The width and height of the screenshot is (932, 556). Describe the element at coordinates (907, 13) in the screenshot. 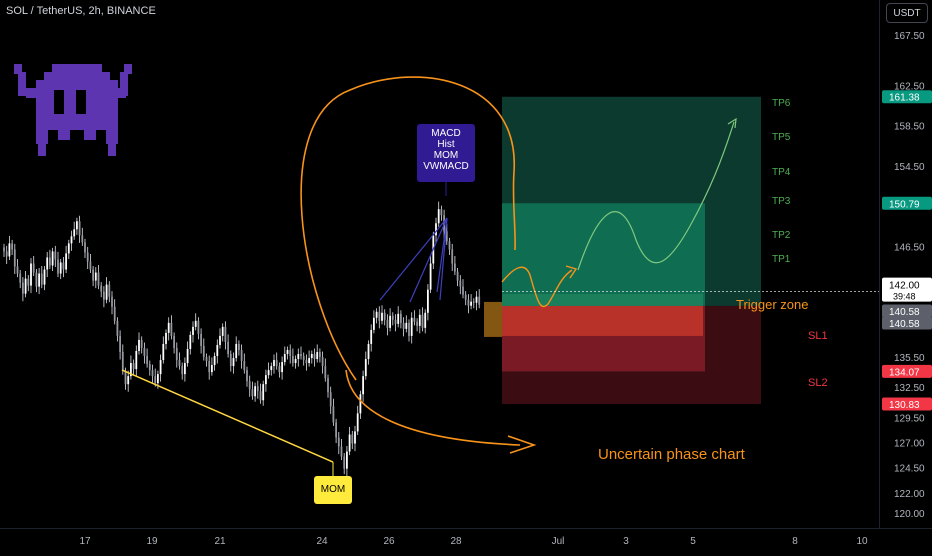

I see `currency-button: USDT` at that location.